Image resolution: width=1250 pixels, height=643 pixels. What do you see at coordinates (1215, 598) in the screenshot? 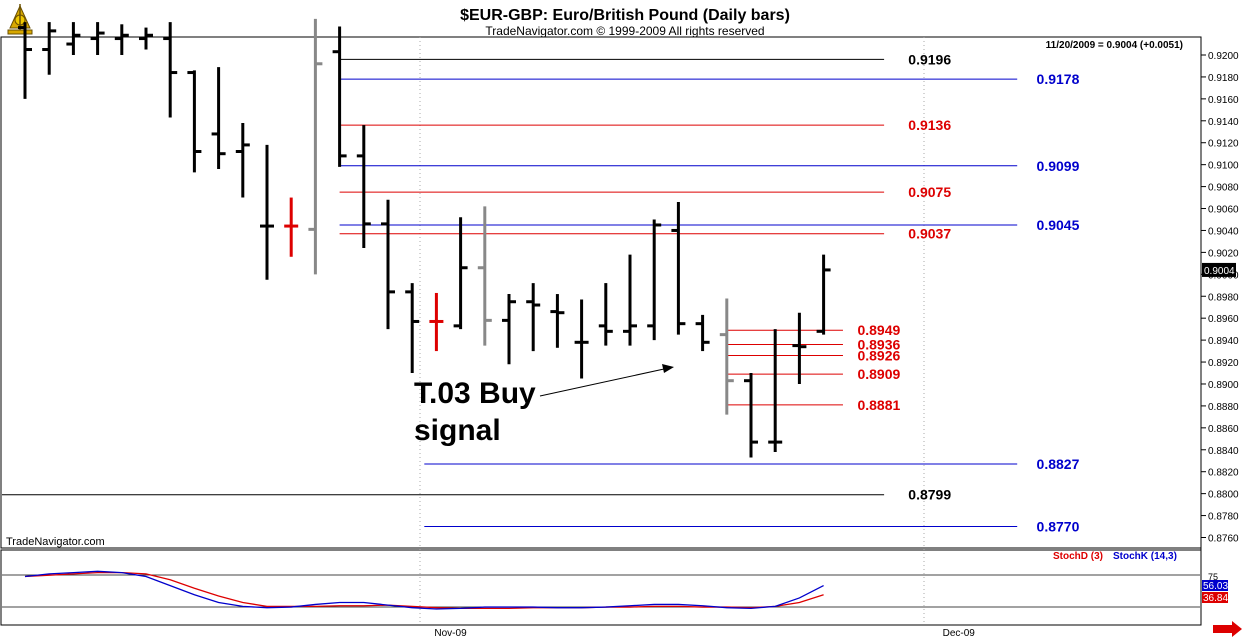
I see `stoch-d-value: 36.84` at bounding box center [1215, 598].